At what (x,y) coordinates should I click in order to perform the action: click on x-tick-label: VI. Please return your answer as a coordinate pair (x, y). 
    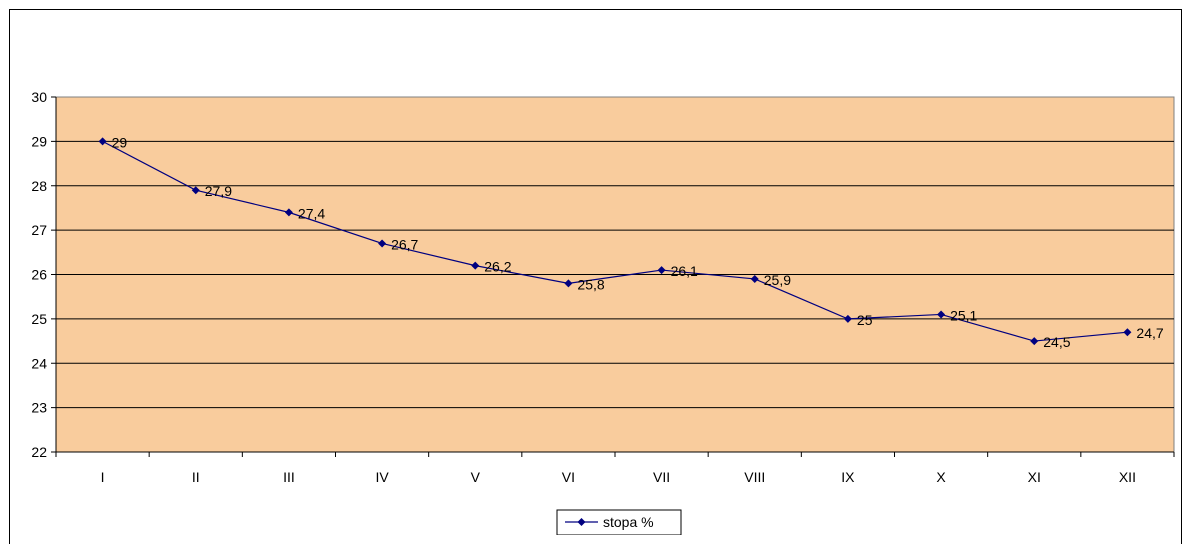
    Looking at the image, I should click on (568, 477).